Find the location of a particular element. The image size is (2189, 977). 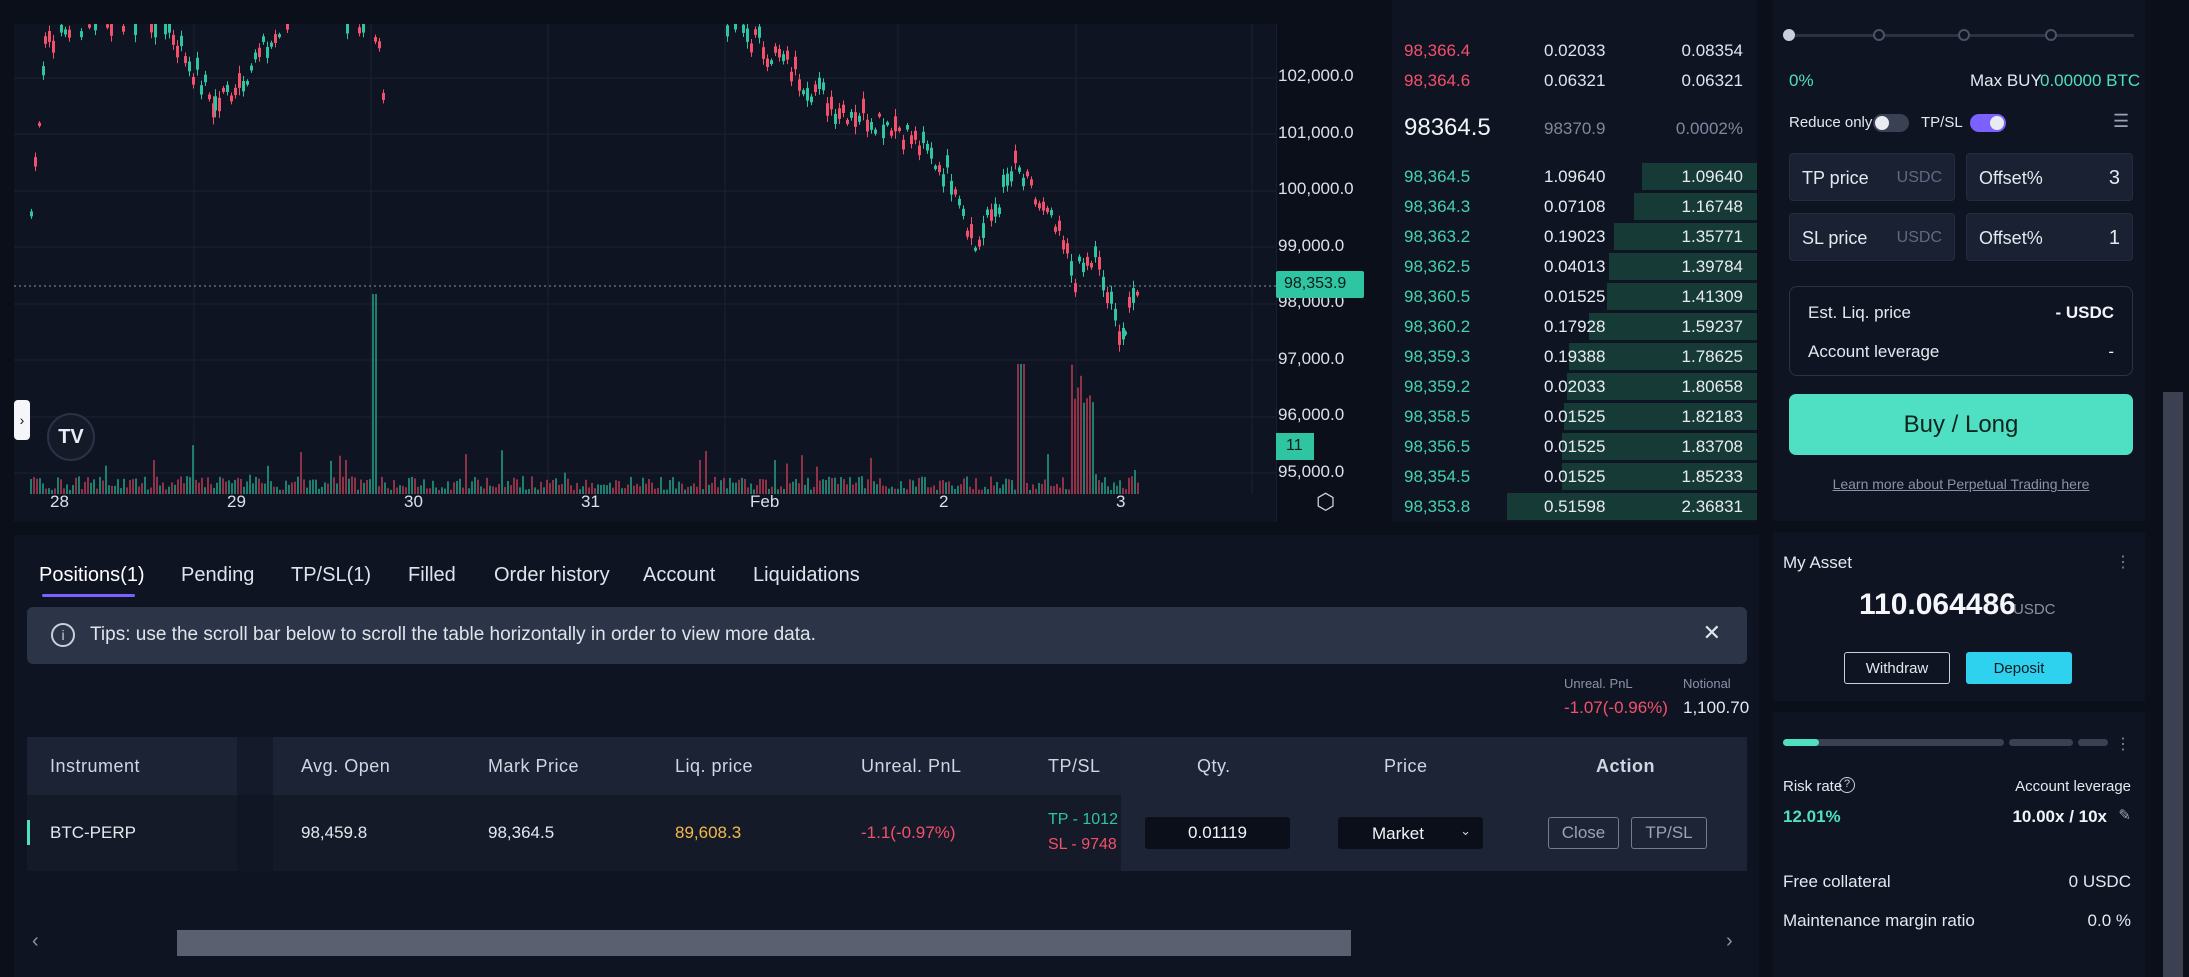

sl-price-field: SL price USDC is located at coordinates (1872, 237).